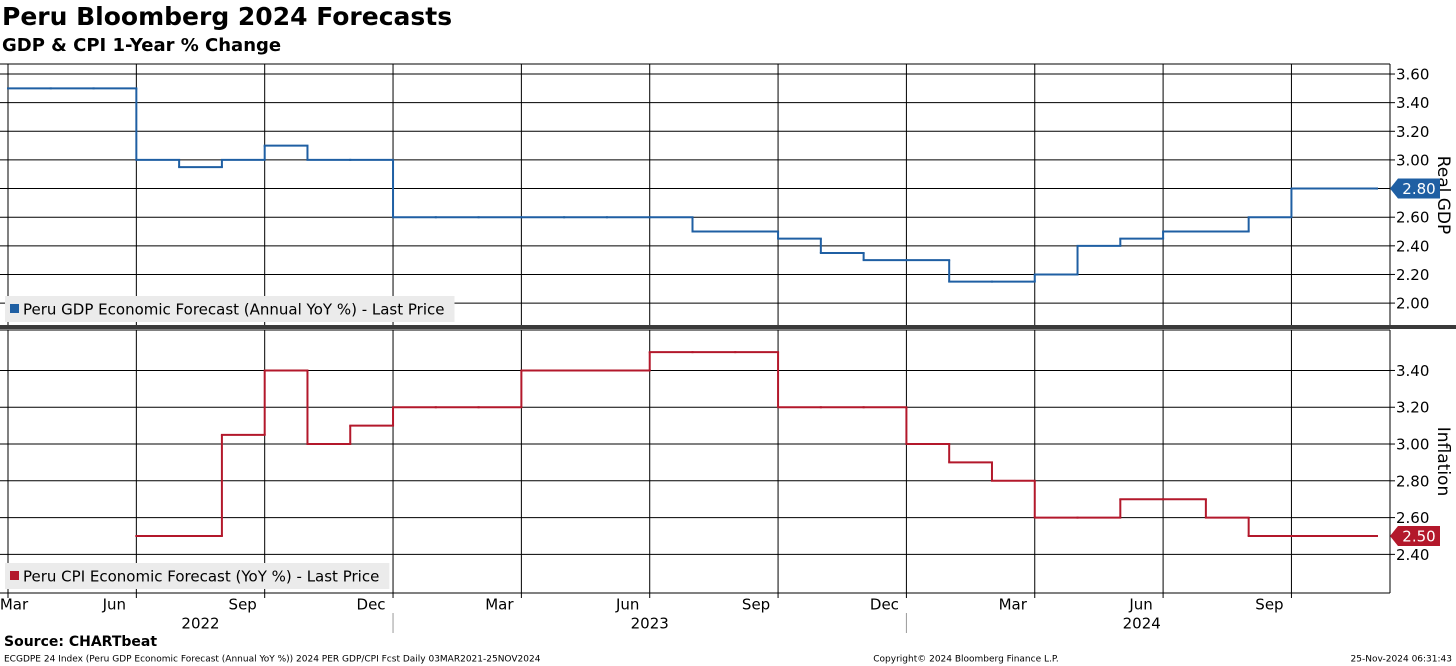  What do you see at coordinates (728, 327) in the screenshot?
I see `panel-separator` at bounding box center [728, 327].